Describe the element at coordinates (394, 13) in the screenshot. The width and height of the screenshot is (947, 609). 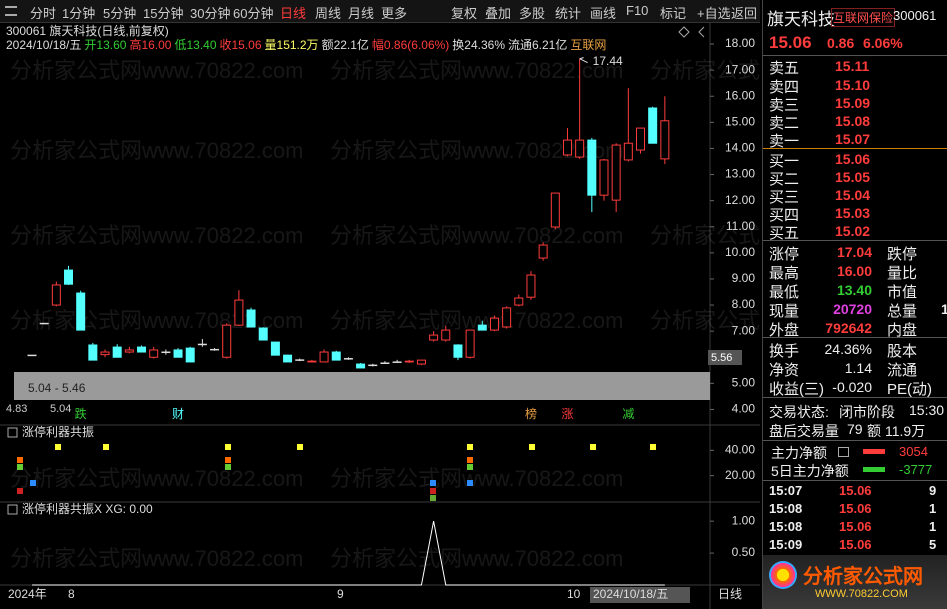
I see `toolbar-tab: 更多` at that location.